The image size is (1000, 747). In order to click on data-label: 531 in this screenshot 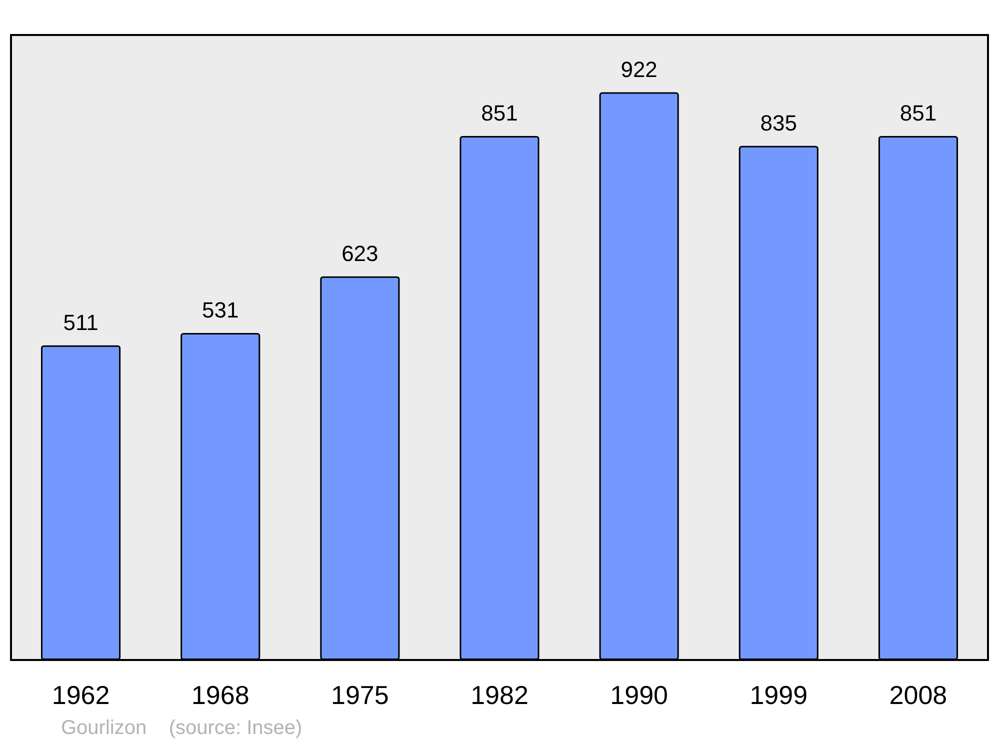, I will do `click(220, 310)`.